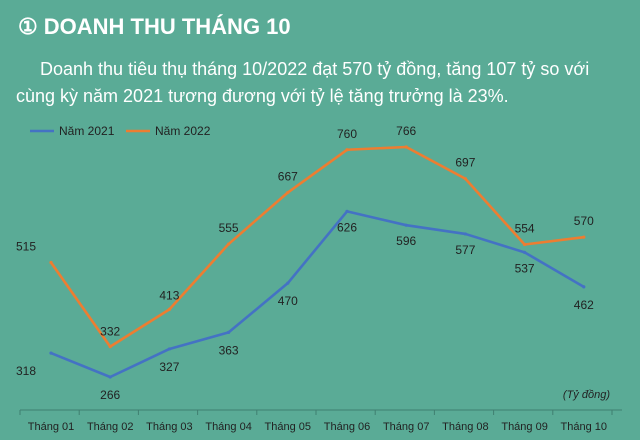 The height and width of the screenshot is (440, 640). Describe the element at coordinates (347, 134) in the screenshot. I see `data-label-2022: 760` at that location.